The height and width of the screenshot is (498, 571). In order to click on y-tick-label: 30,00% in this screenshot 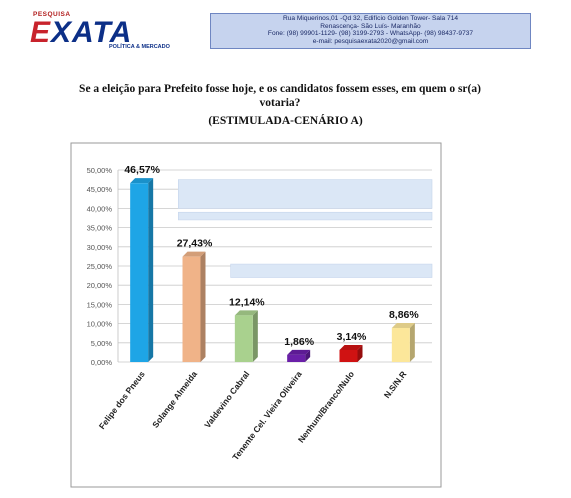, I will do `click(100, 247)`.